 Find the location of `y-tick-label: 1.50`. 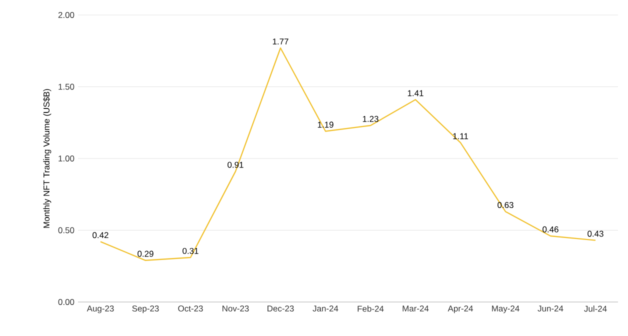

y-tick-label: 1.50 is located at coordinates (66, 87).